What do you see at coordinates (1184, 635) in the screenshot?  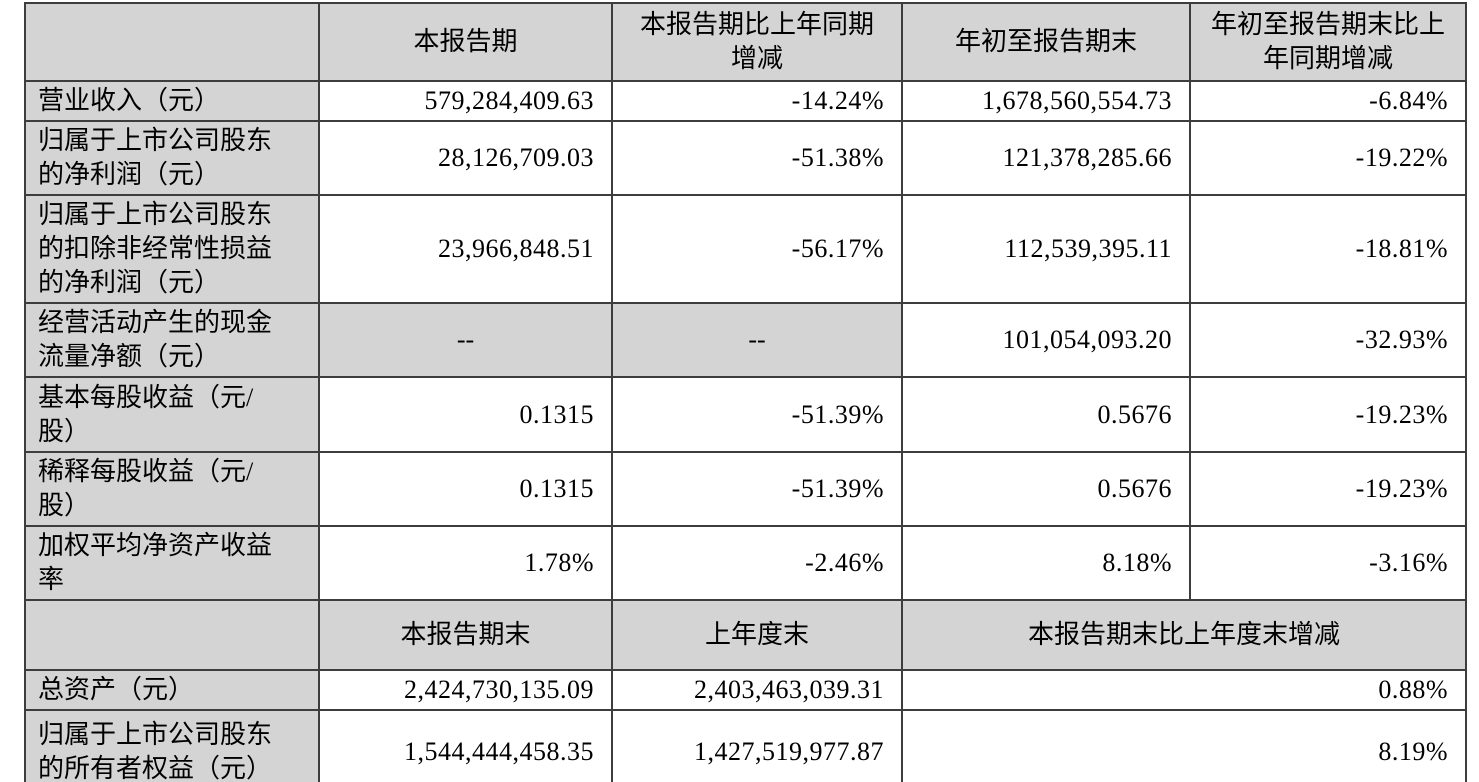 I see `header-change-vs-last-yearend: 本报告期末比上年度末增减` at bounding box center [1184, 635].